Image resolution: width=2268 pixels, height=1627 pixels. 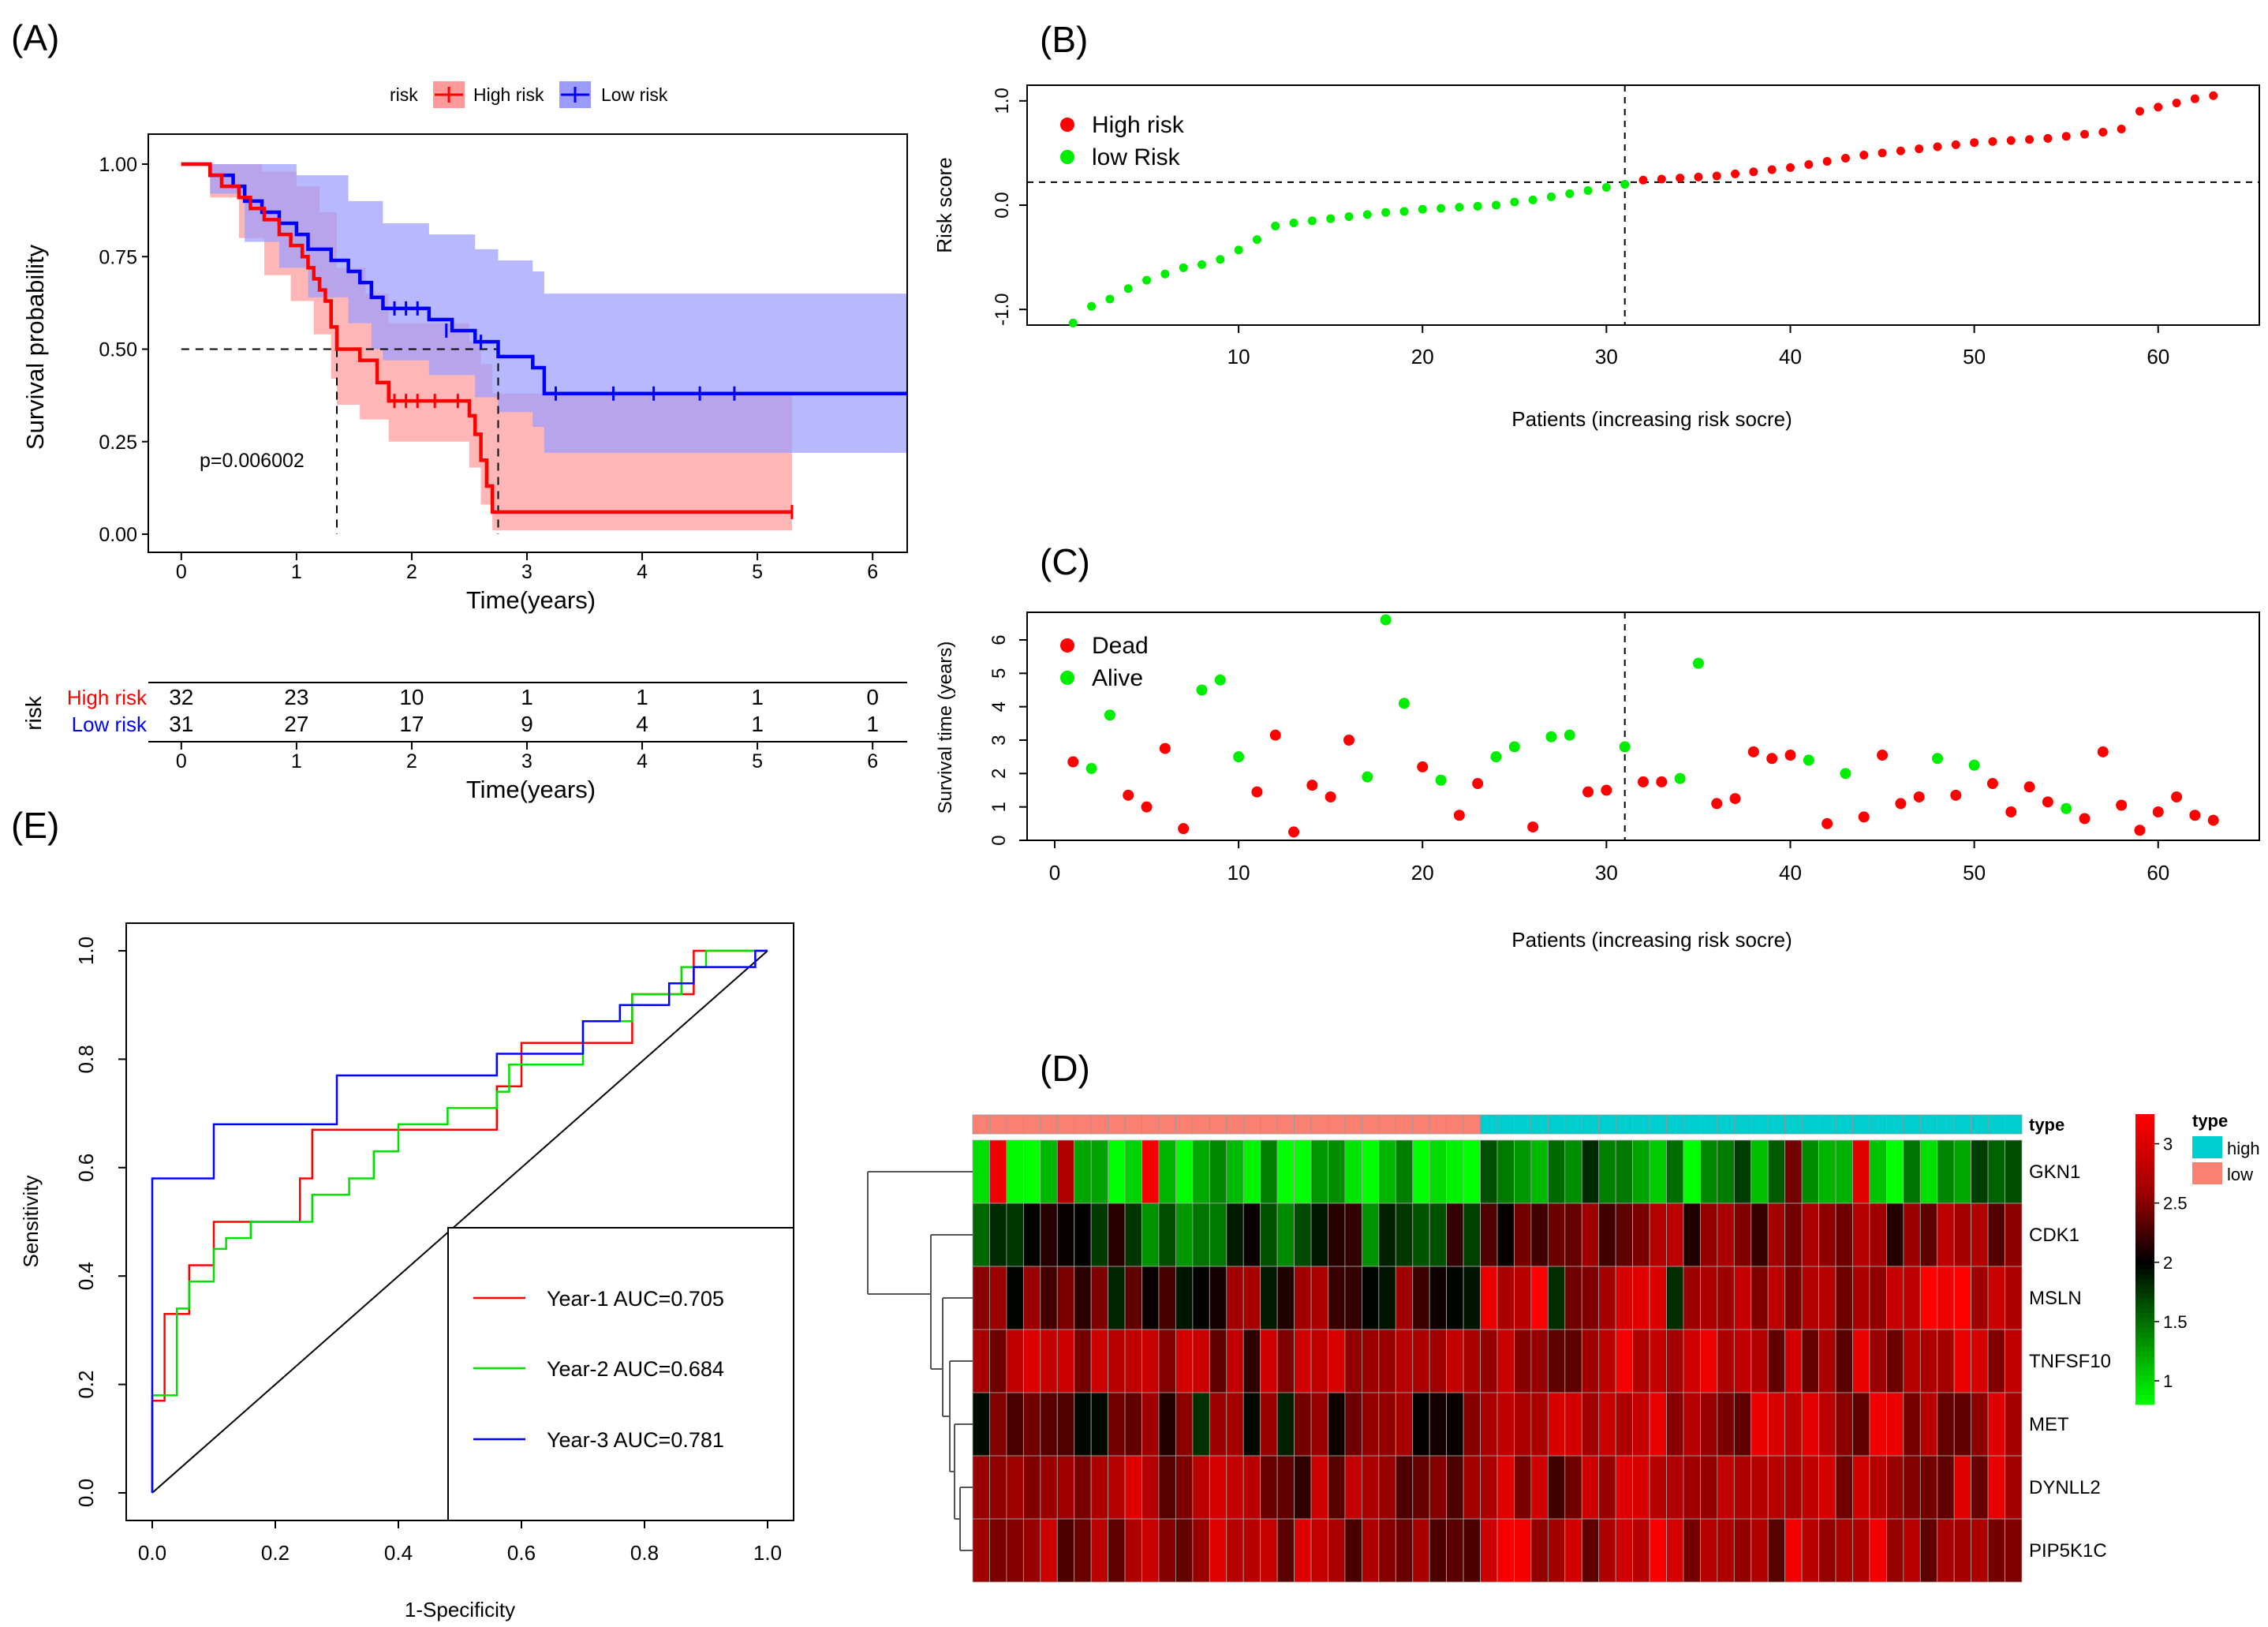 I want to click on y-tick-label-c: 1, so click(x=999, y=807).